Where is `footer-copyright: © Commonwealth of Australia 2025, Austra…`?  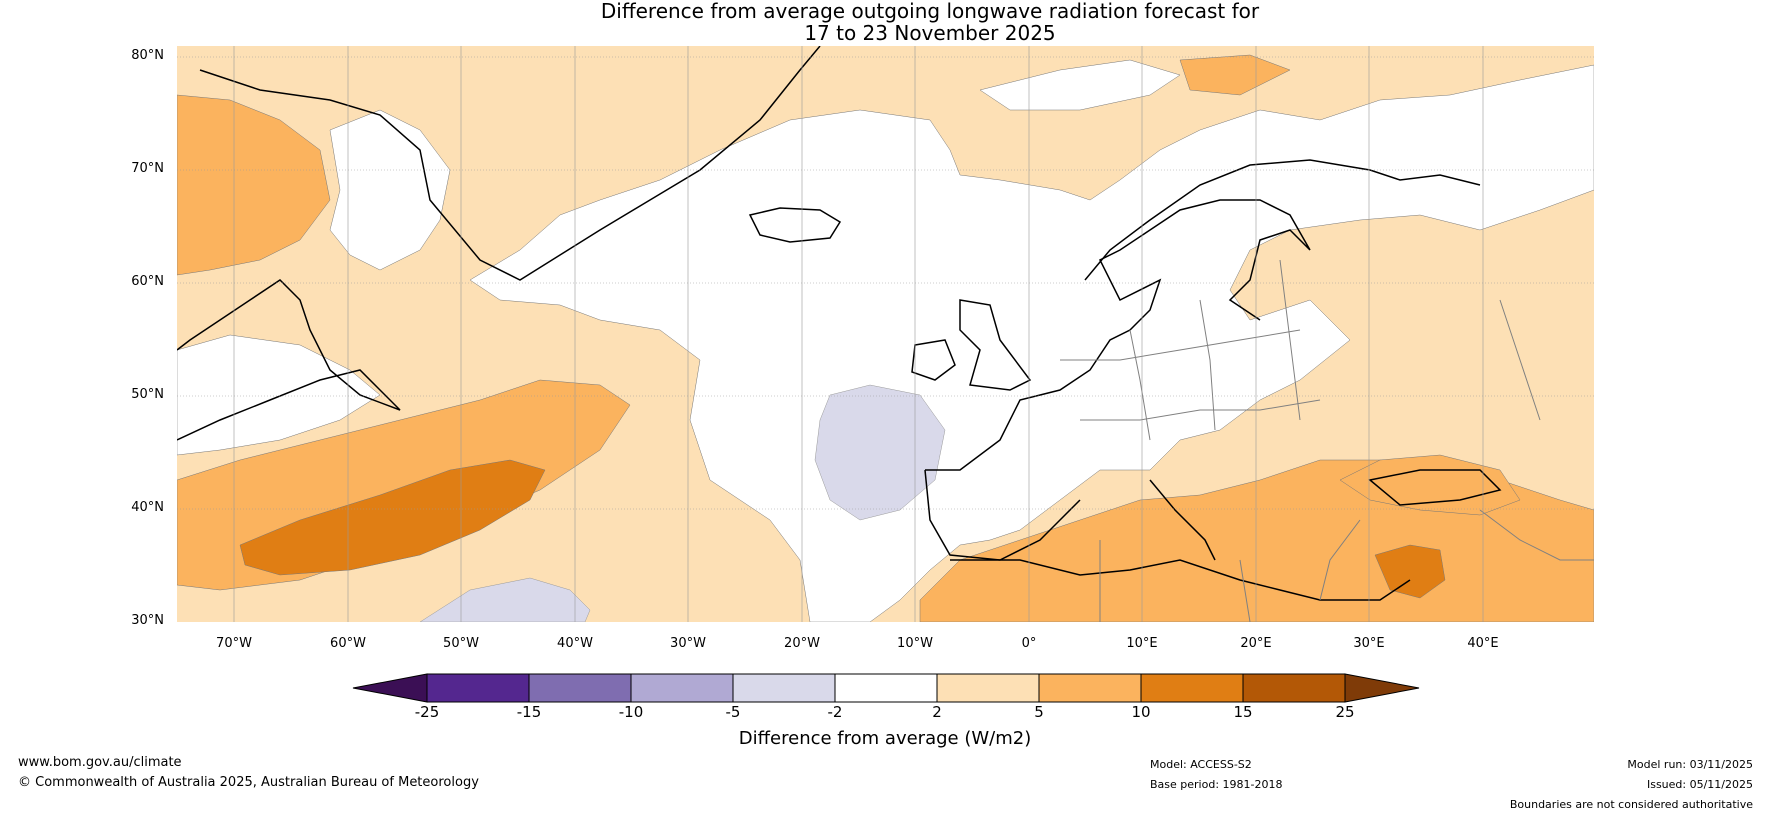 footer-copyright: © Commonwealth of Australia 2025, Austra… is located at coordinates (248, 782).